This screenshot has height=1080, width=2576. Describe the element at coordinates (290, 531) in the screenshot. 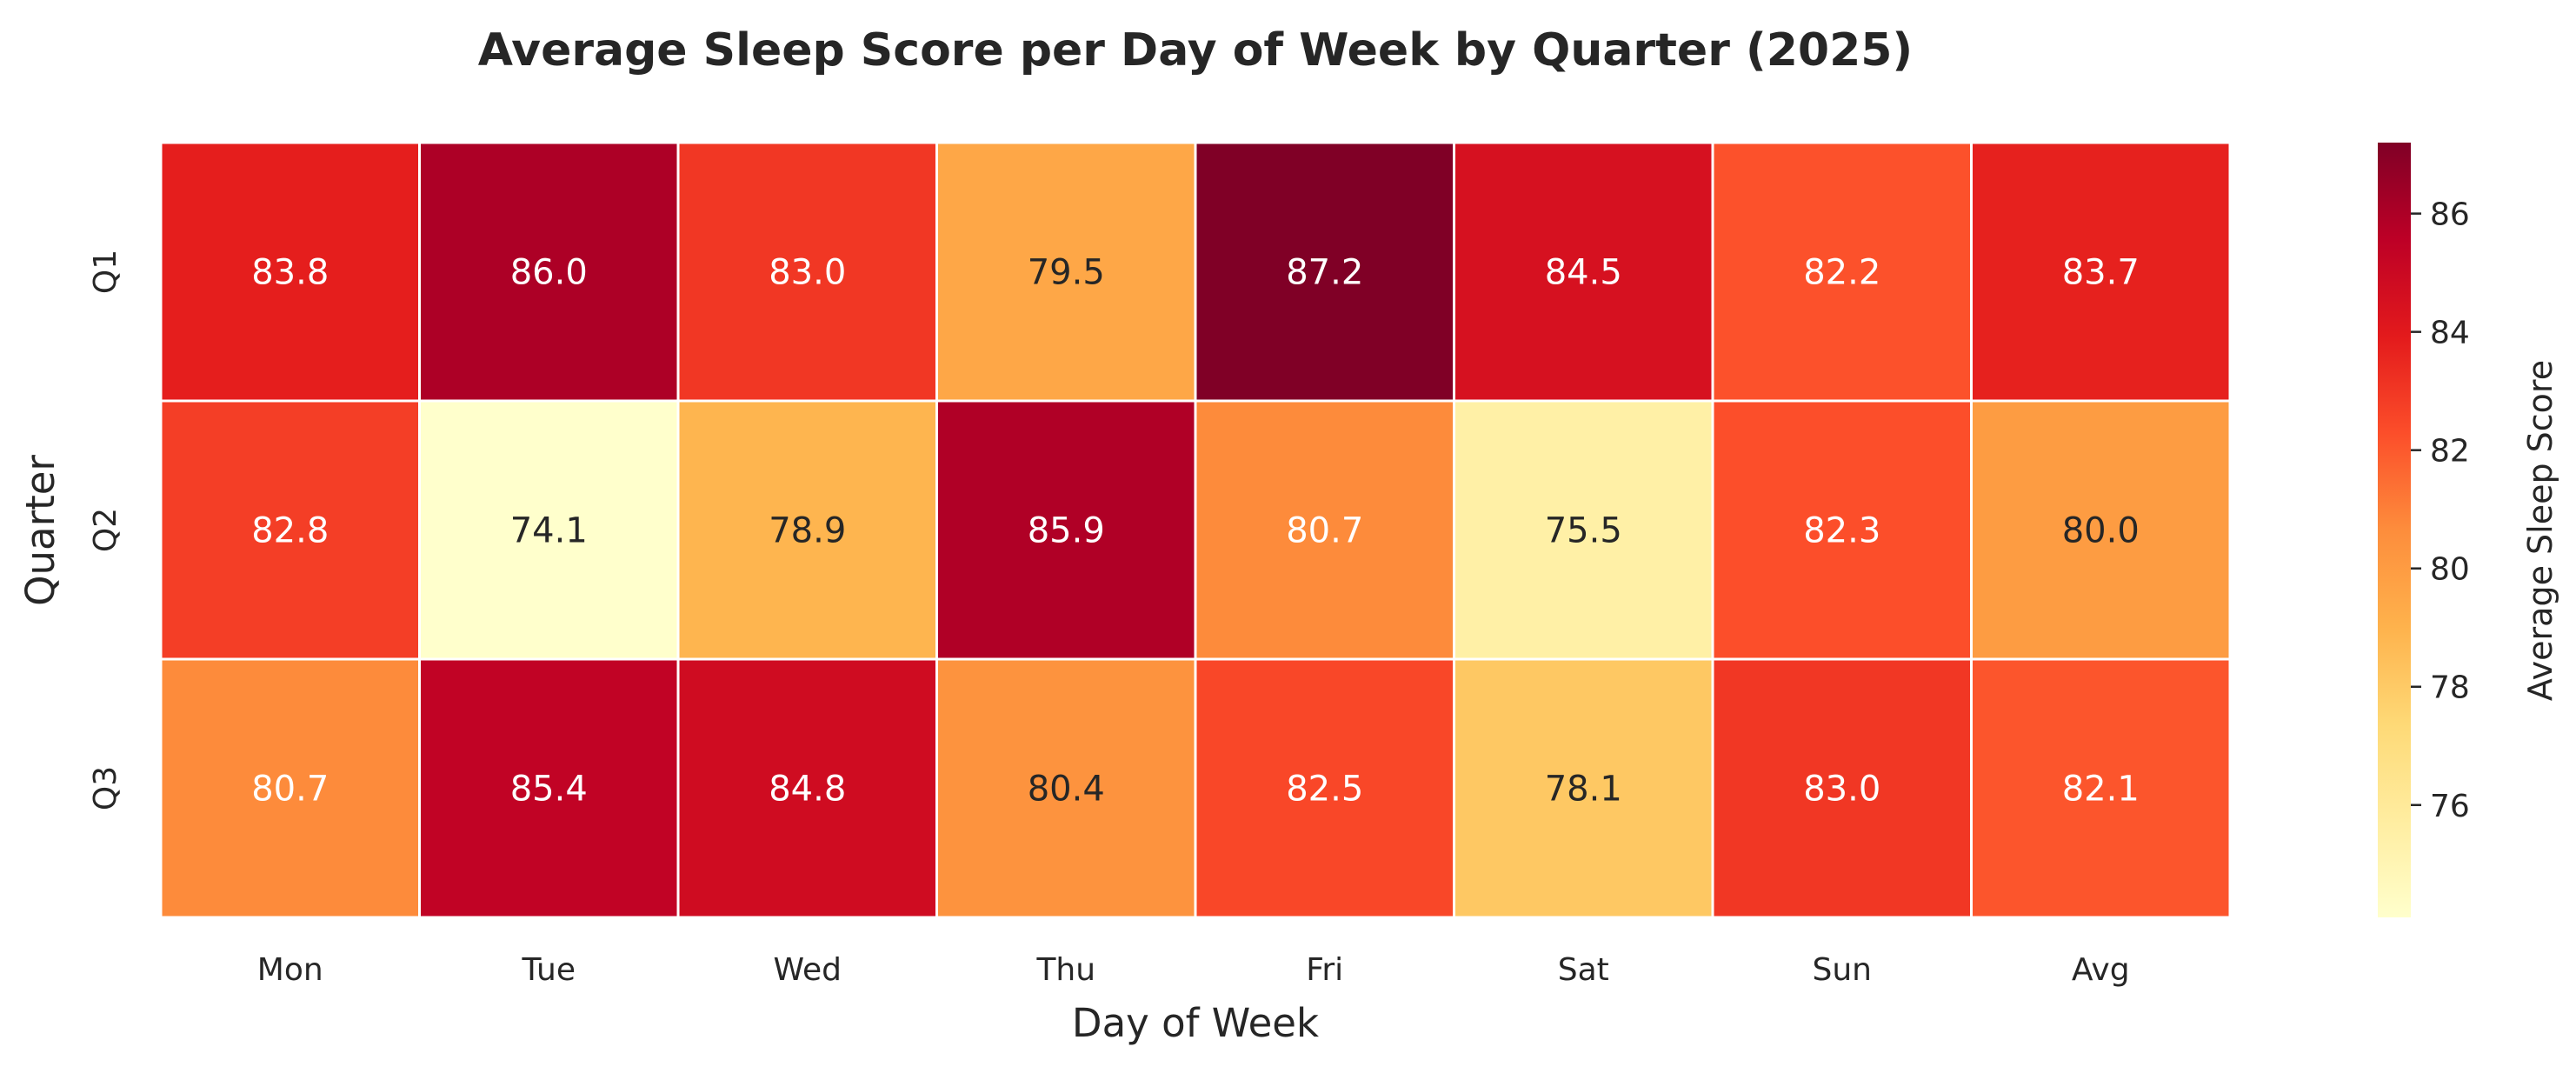

I see `cell-value-label: 82.8` at that location.